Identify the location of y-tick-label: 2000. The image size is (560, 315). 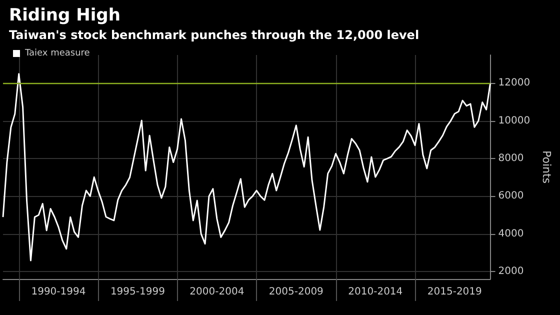
(511, 271).